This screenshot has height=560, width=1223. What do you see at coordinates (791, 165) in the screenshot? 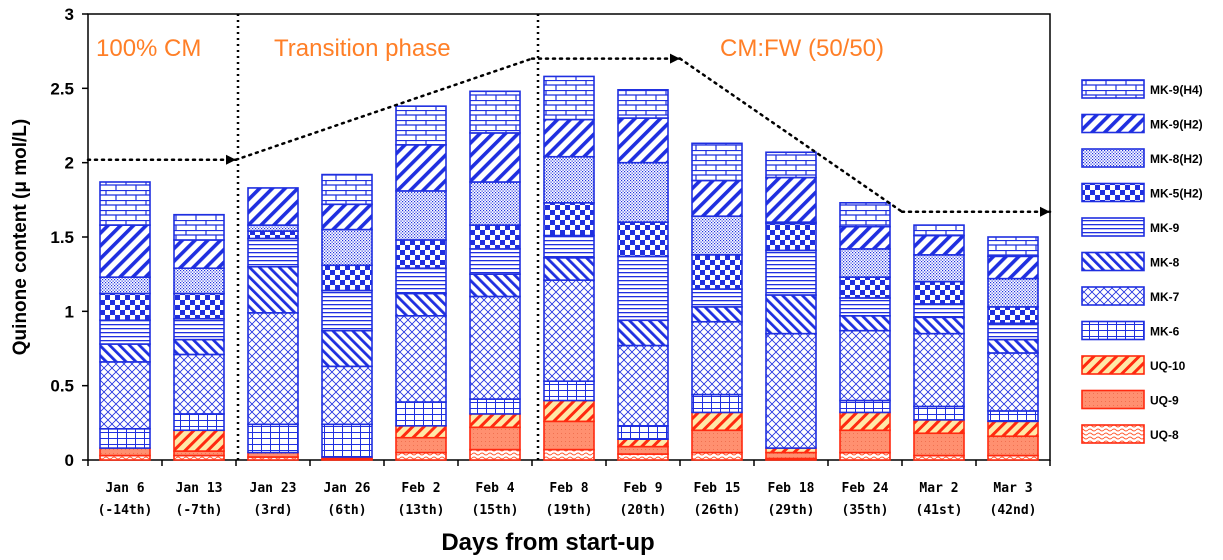
I see `bar-segment-mk-9-h4--9` at bounding box center [791, 165].